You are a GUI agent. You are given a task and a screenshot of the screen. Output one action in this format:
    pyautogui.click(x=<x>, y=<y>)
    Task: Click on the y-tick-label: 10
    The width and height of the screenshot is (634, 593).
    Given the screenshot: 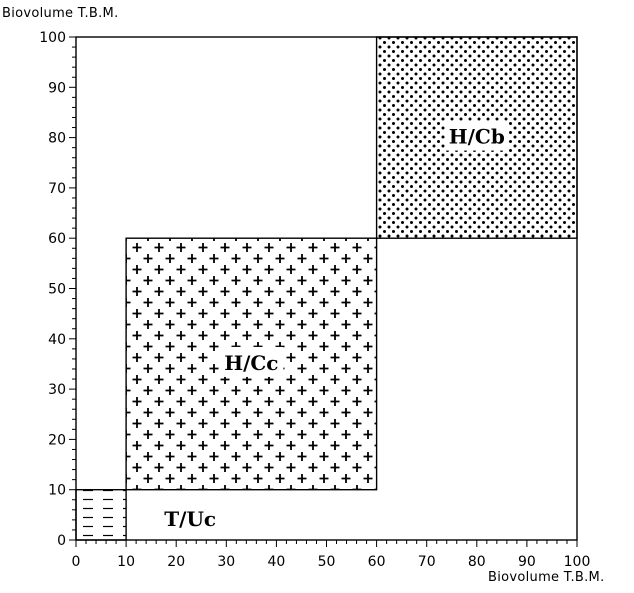 What is the action you would take?
    pyautogui.click(x=57, y=491)
    